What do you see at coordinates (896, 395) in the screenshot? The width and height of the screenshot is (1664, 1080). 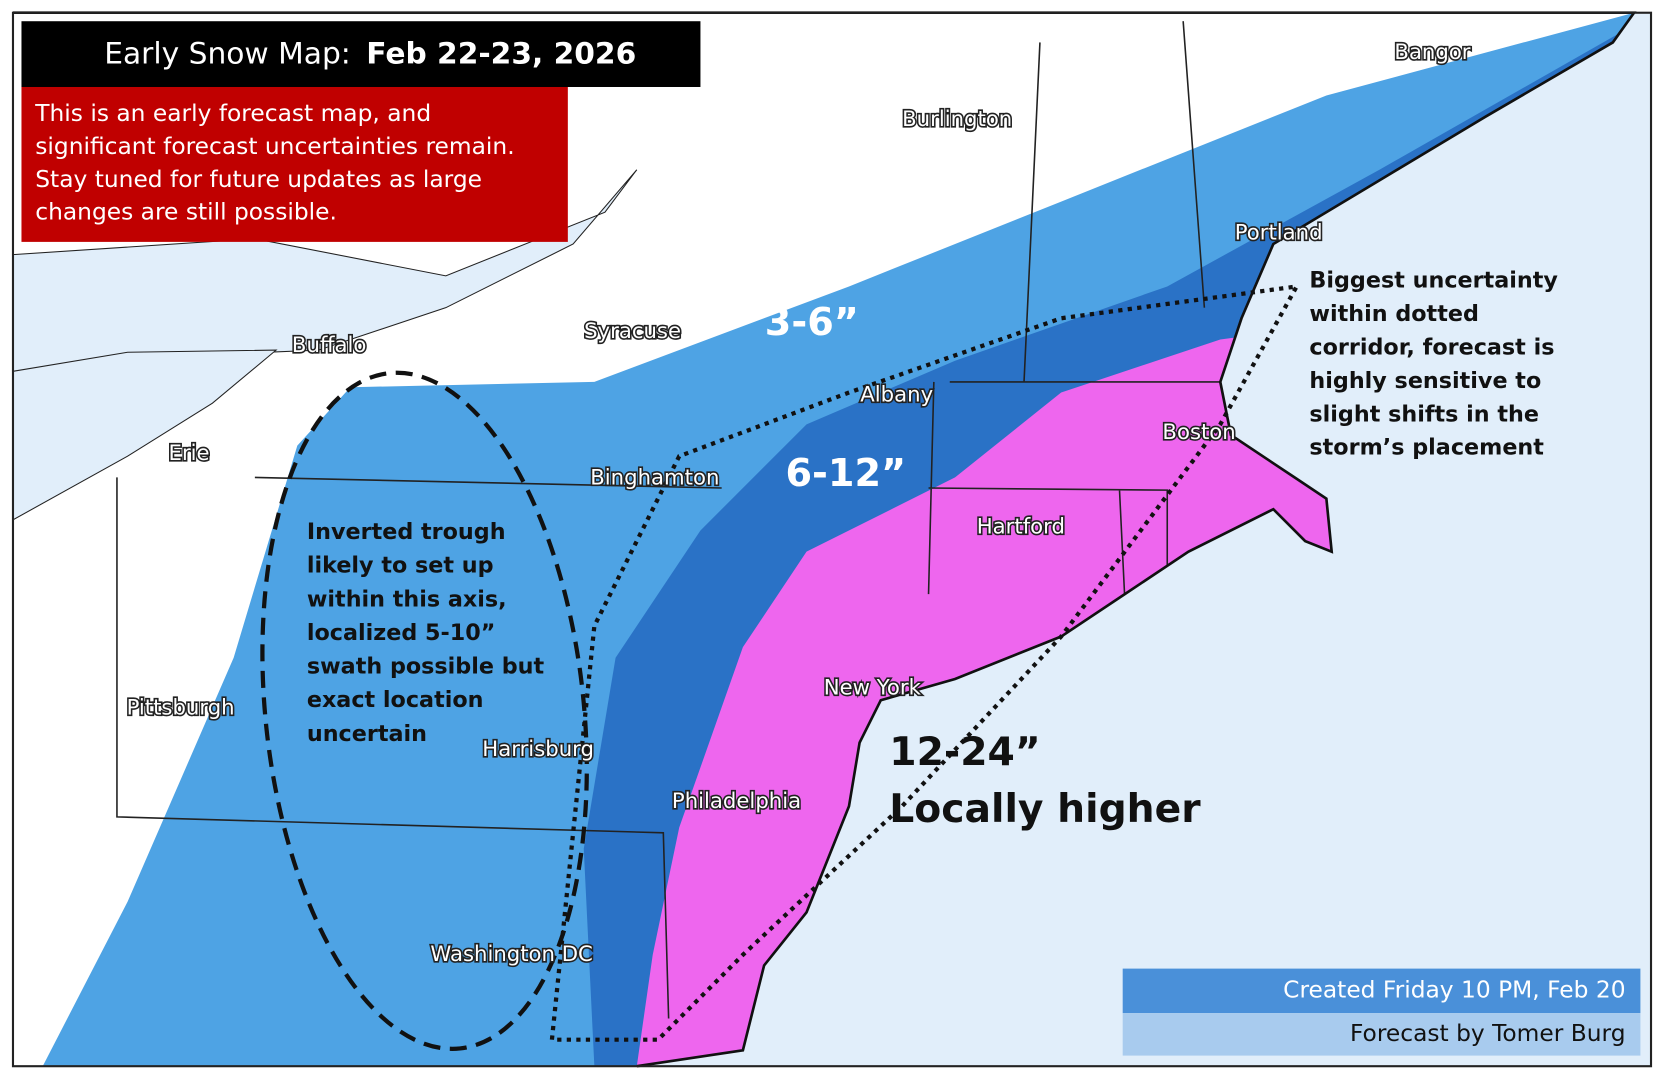 I see `city-label: Albany` at bounding box center [896, 395].